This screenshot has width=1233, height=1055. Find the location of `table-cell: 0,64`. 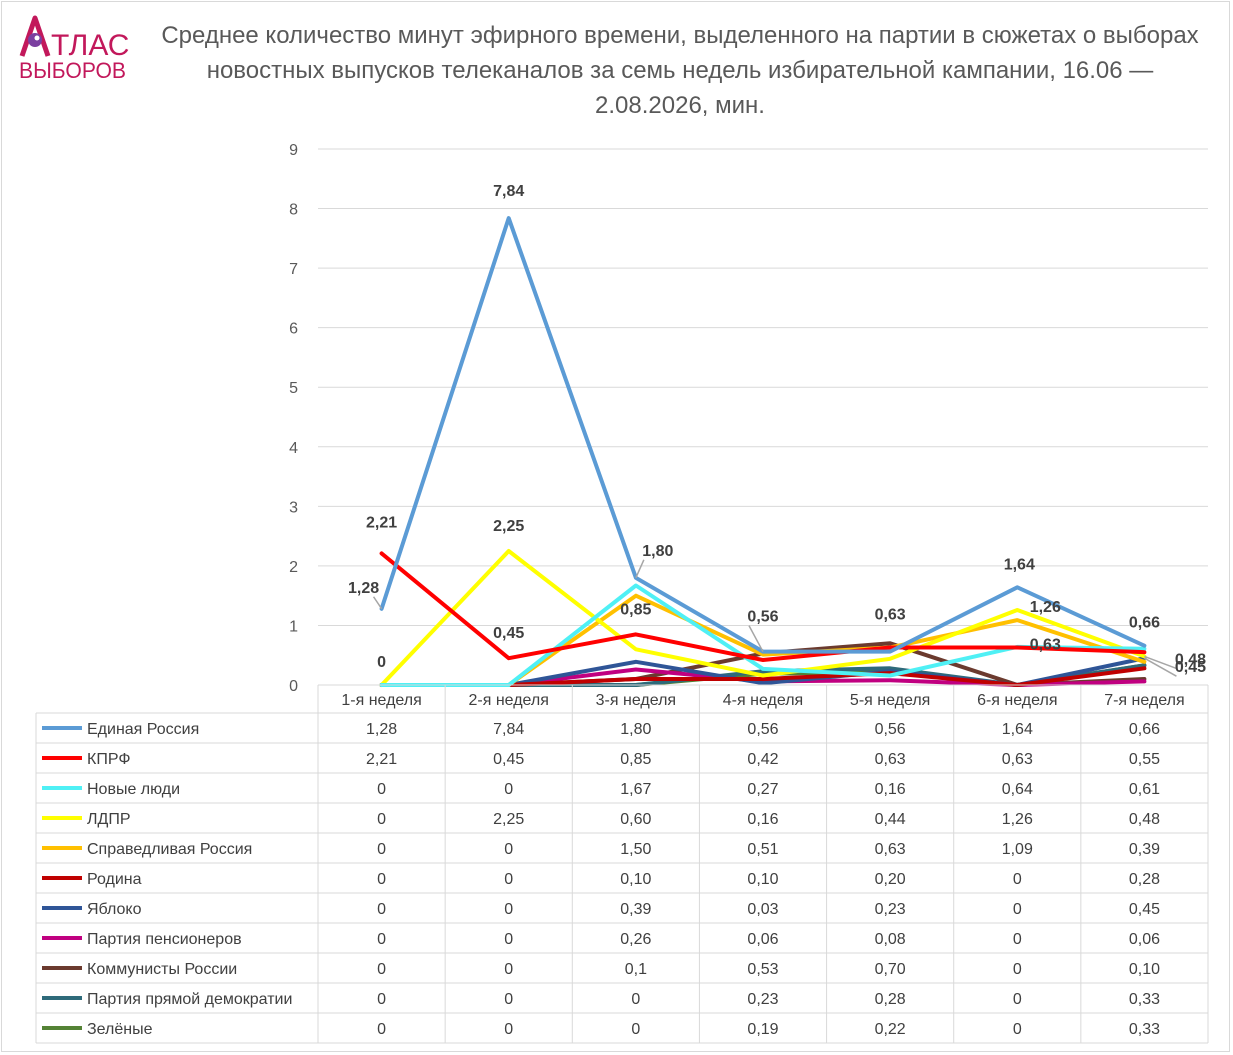

table-cell: 0,64 is located at coordinates (1017, 789).